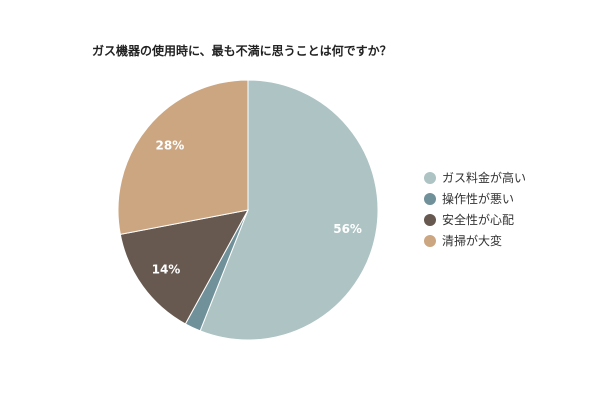  Describe the element at coordinates (166, 270) in the screenshot. I see `slice-label-3: 14%` at that location.